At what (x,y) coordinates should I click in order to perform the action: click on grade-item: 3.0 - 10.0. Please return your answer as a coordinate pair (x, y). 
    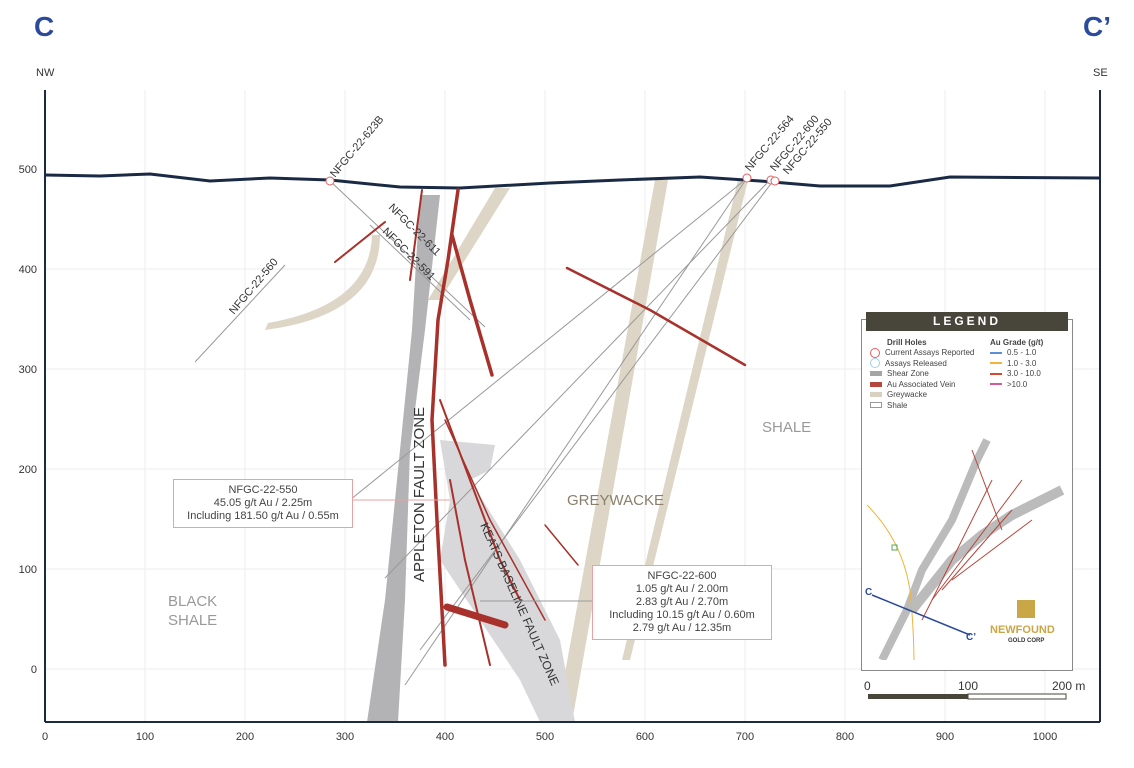
    Looking at the image, I should click on (1016, 374).